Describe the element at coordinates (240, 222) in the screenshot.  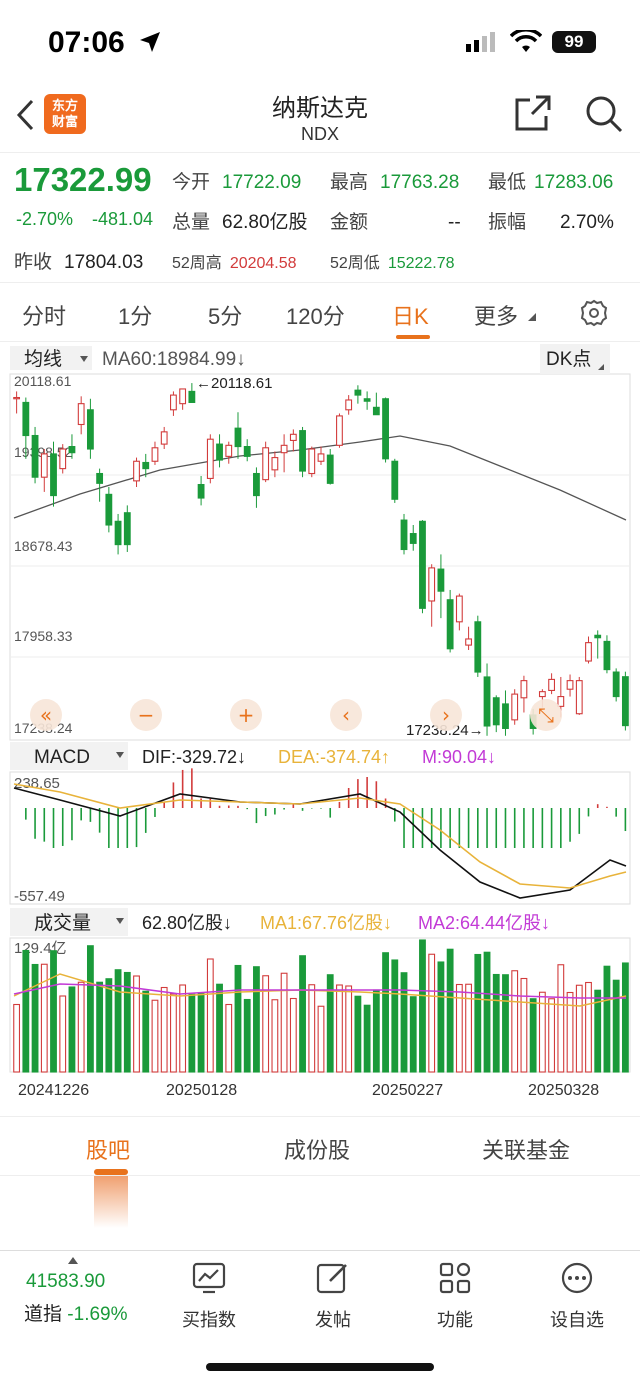
I see `volume-stat: 总量 62.80亿股` at that location.